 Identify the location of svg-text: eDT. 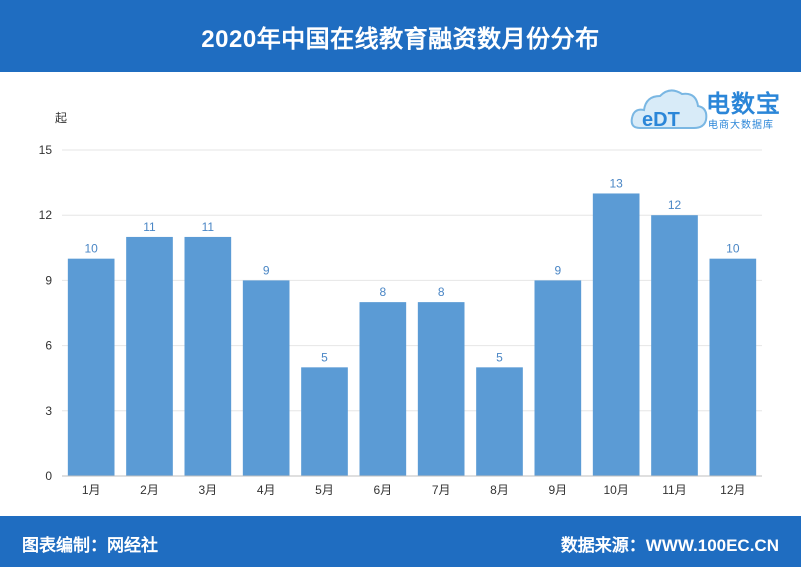
(661, 120).